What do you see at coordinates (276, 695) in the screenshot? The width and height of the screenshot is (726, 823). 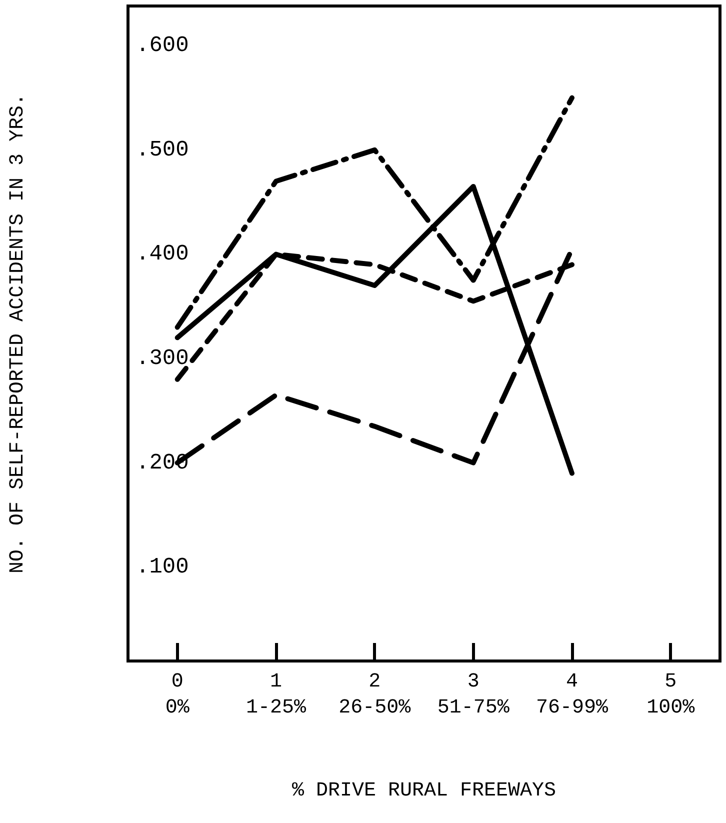 I see `x-tick-label: 1 1-25%` at bounding box center [276, 695].